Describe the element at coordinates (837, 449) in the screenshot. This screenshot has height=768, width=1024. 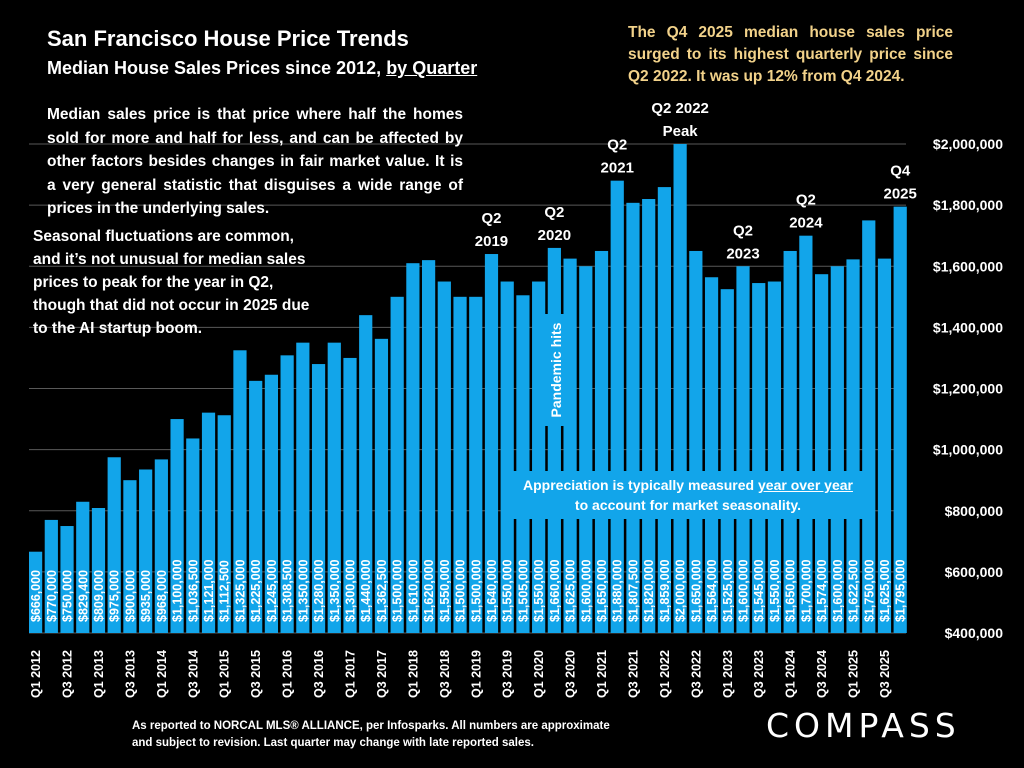
I see `bar-q4-2024` at that location.